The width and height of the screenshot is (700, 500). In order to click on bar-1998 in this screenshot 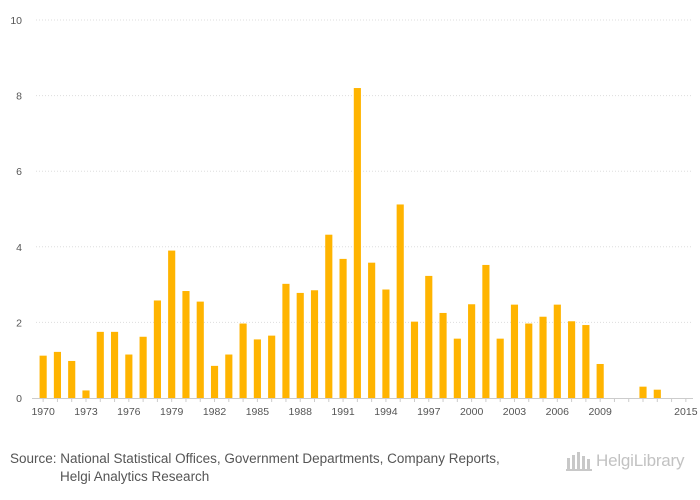, I will do `click(443, 355)`.